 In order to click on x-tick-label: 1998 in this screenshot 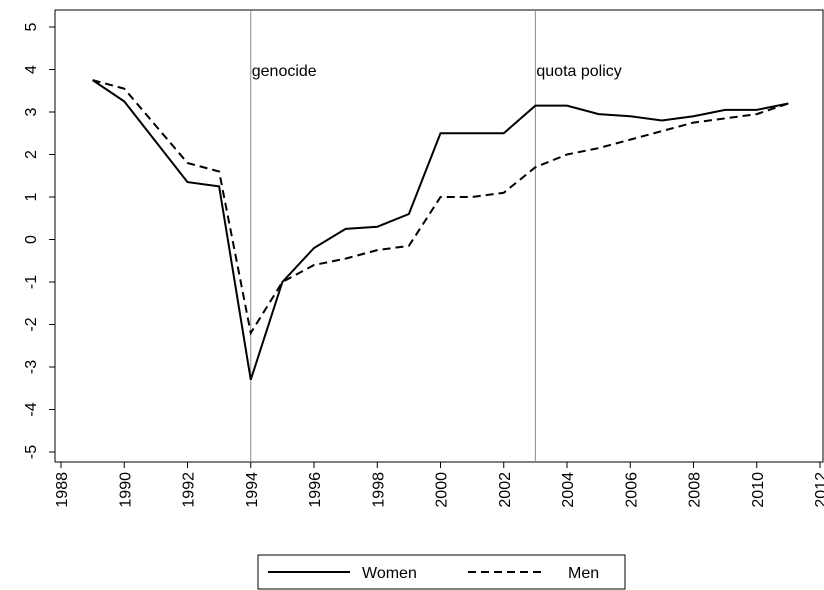, I will do `click(378, 490)`.